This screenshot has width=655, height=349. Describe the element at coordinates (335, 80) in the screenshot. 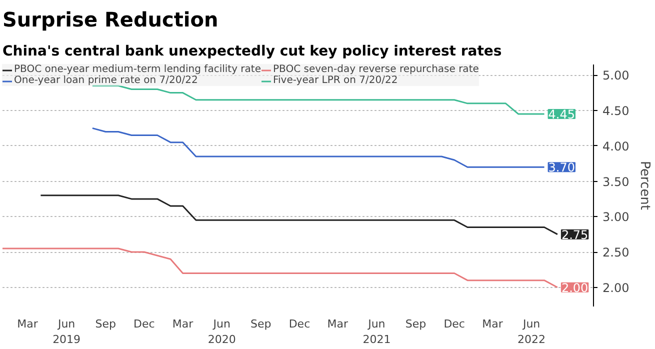

I see `legend-label: Five-year LPR on 7/20/22` at that location.